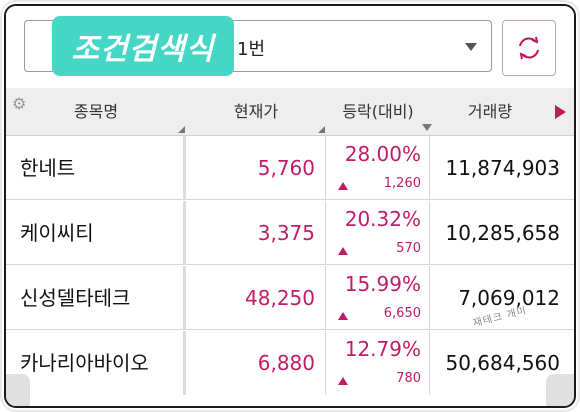 The width and height of the screenshot is (580, 412). I want to click on change-percent: 15.99%, so click(382, 284).